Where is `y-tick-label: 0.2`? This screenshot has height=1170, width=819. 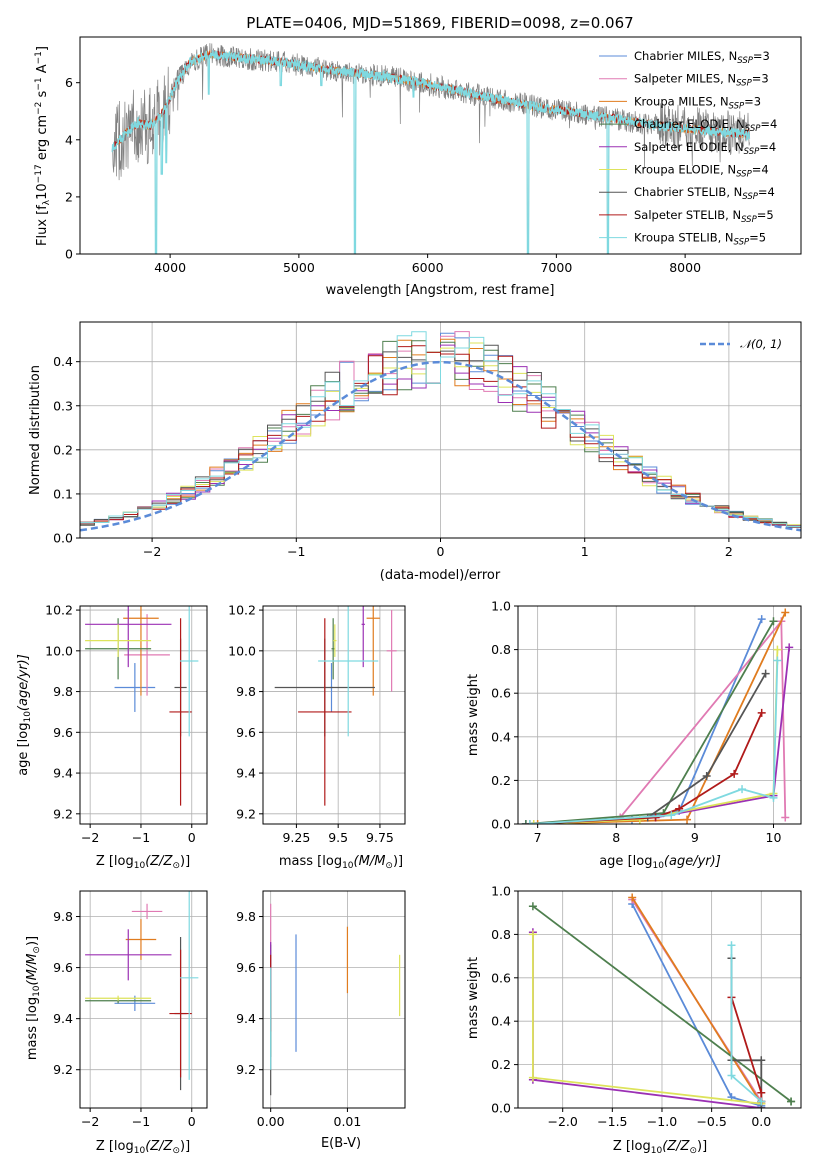 y-tick-label: 0.2 is located at coordinates (501, 780).